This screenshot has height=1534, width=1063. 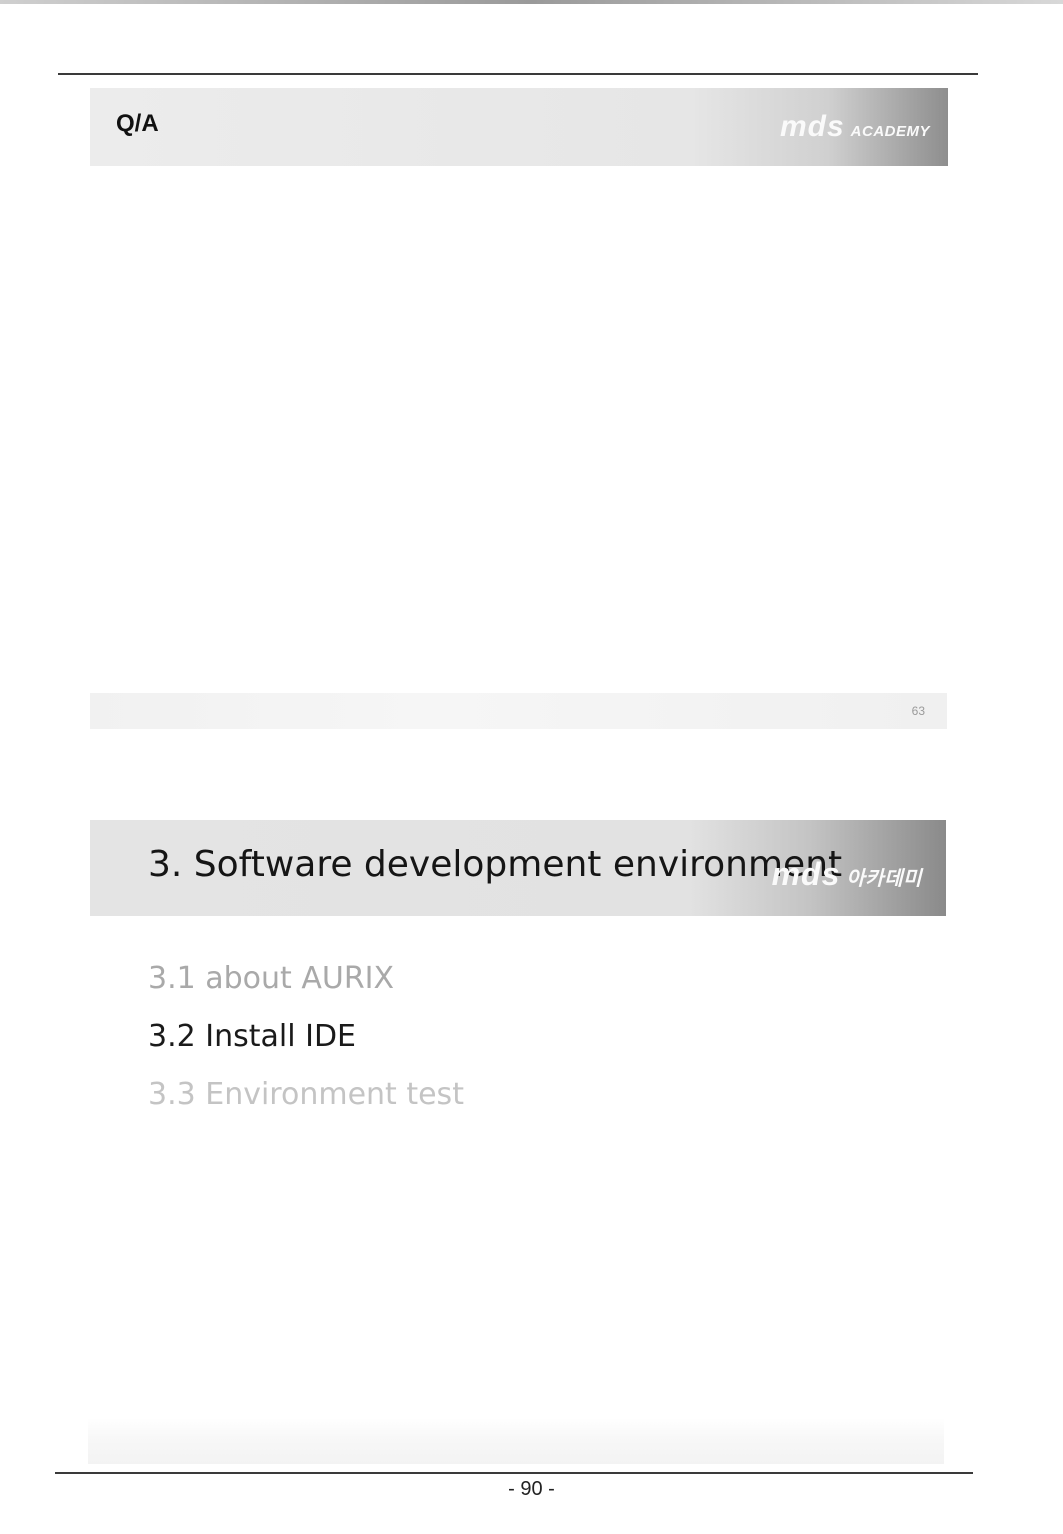 What do you see at coordinates (531, 1489) in the screenshot?
I see `page-number: - 90 -` at bounding box center [531, 1489].